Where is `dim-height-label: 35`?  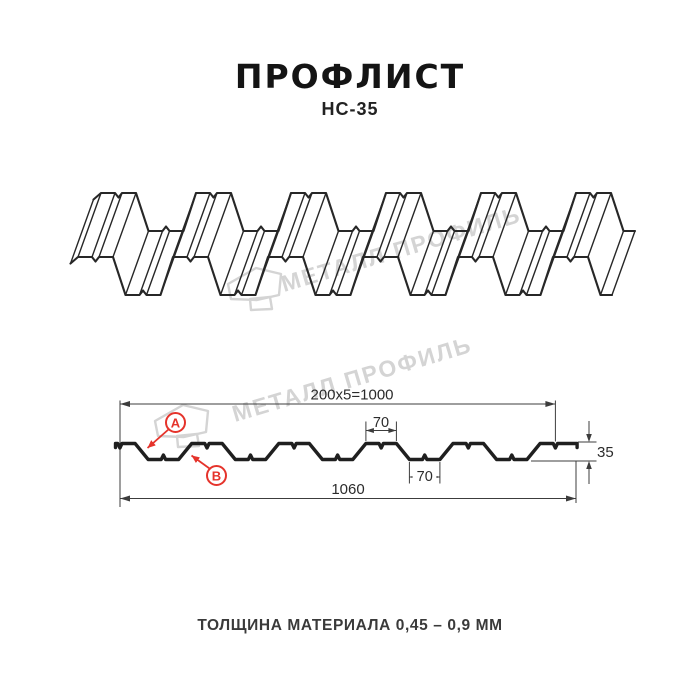 dim-height-label: 35 is located at coordinates (605, 452).